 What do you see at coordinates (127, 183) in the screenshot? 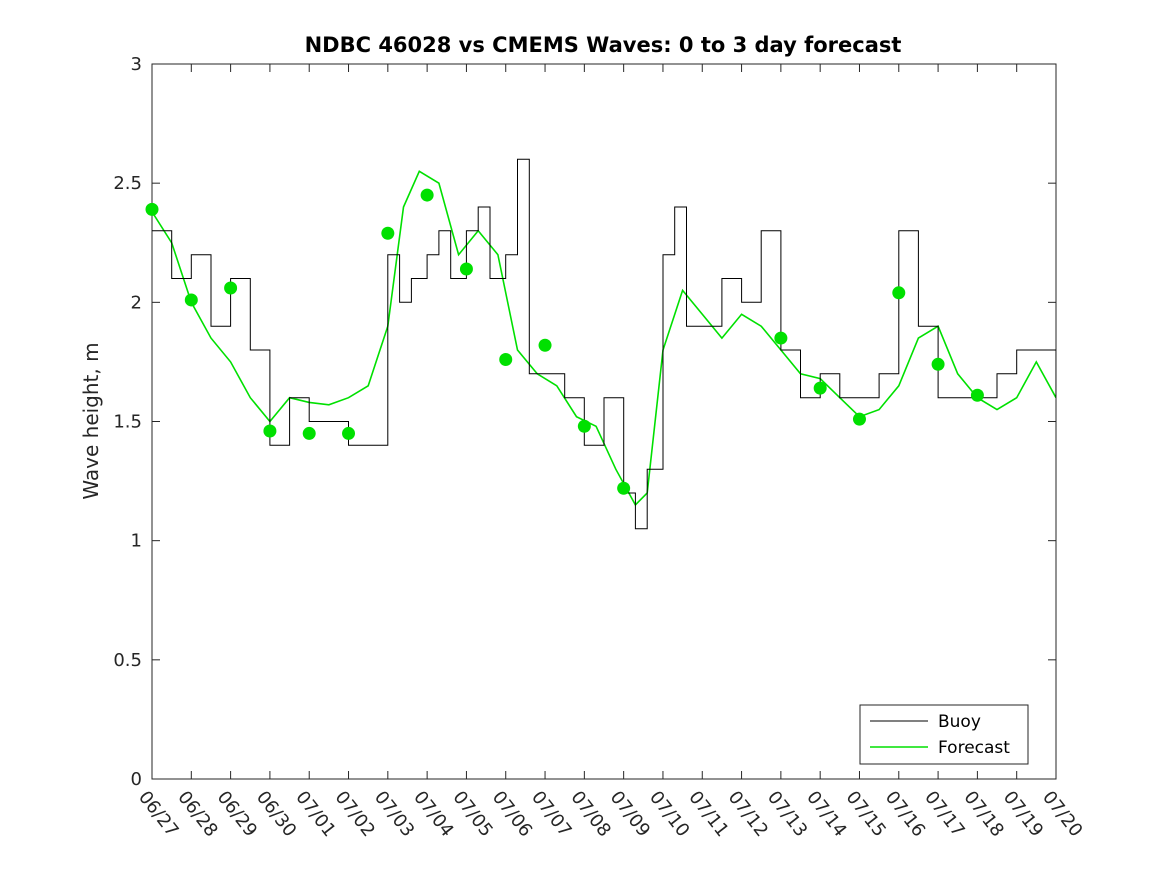
I see `y-tick-label: 2.5` at bounding box center [127, 183].